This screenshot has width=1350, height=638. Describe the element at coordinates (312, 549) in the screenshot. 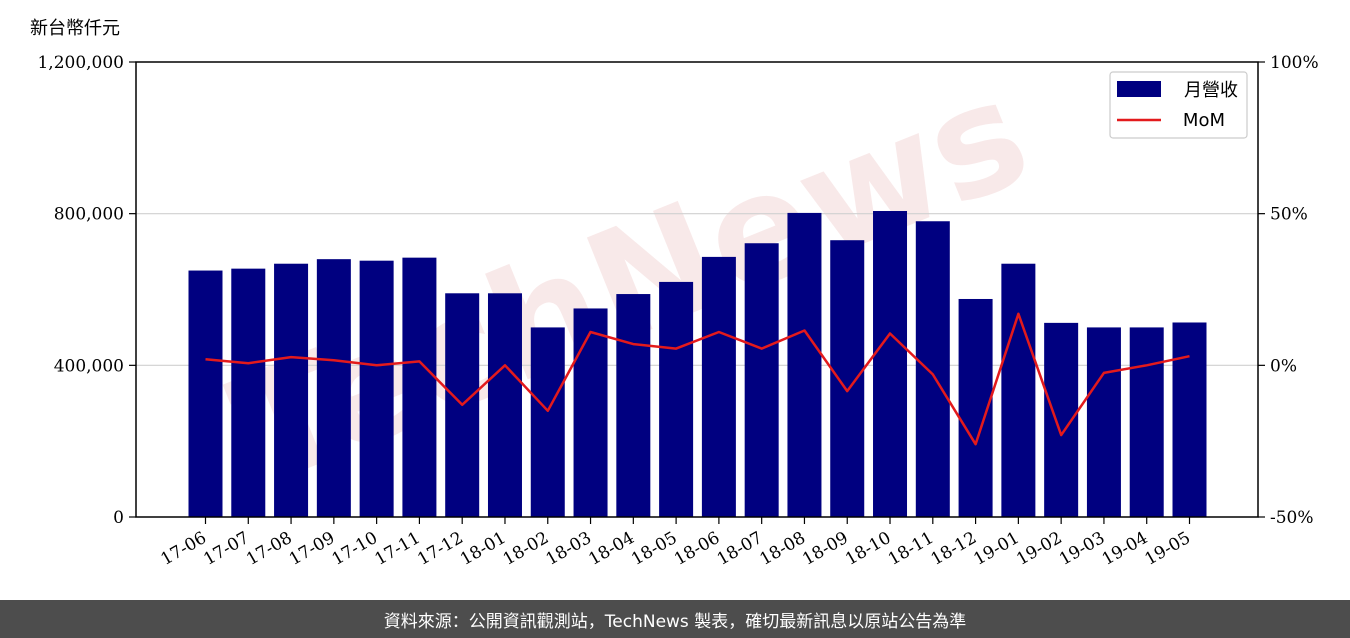

I see `x-tick-label-17-09: 17-09` at that location.